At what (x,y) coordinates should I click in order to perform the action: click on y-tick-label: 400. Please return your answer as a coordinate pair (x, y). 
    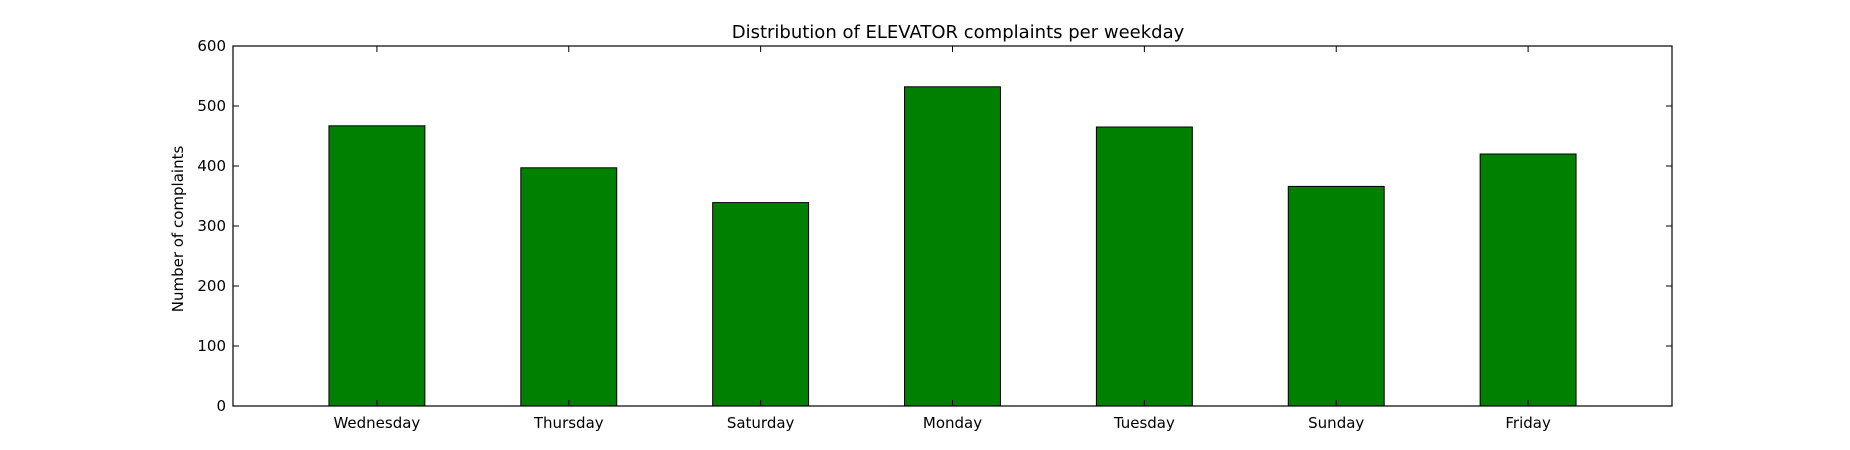
    Looking at the image, I should click on (211, 166).